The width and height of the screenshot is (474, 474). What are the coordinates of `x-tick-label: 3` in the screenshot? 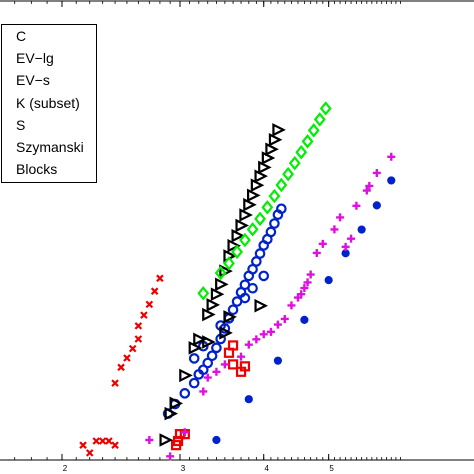 It's located at (183, 468).